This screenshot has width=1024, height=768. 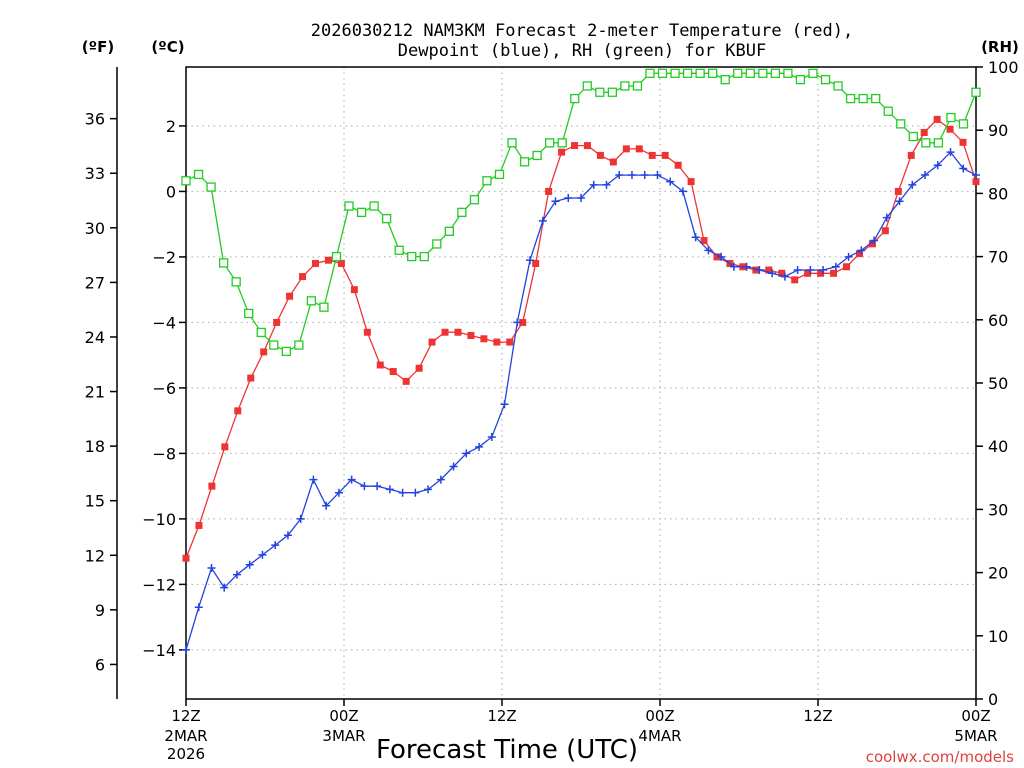 What do you see at coordinates (164, 388) in the screenshot?
I see `celsius-tick-label: −6` at bounding box center [164, 388].